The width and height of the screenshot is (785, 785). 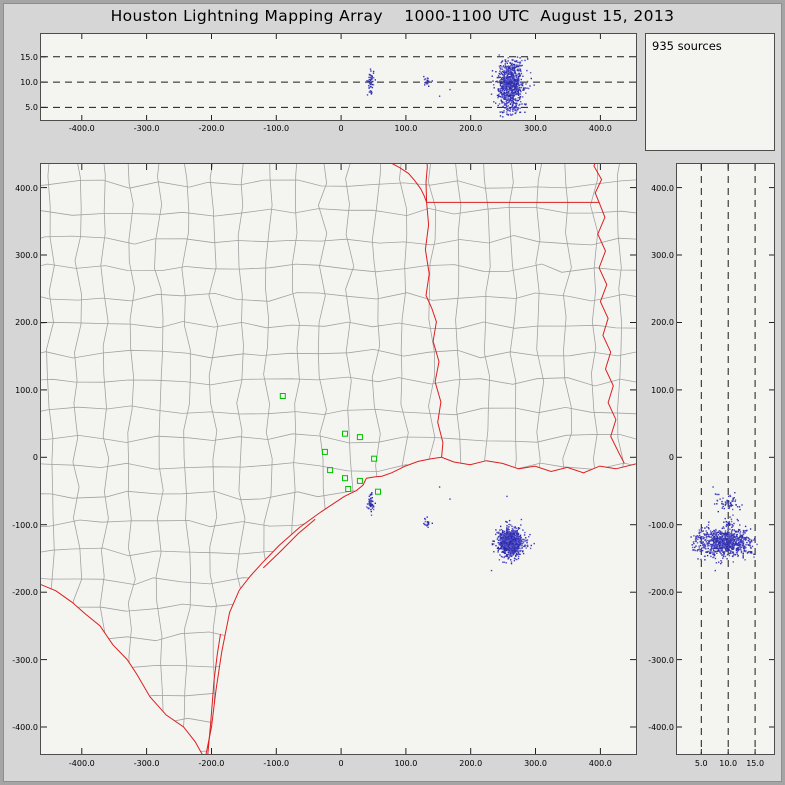 I want to click on red-river-tx-ok-border, so click(x=409, y=183).